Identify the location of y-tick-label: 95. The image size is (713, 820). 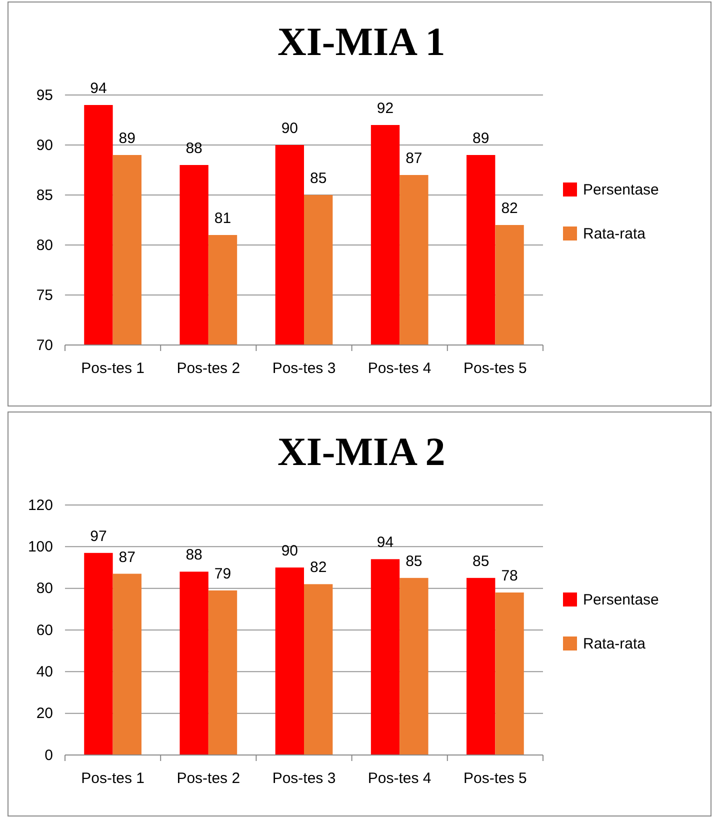
(44, 95).